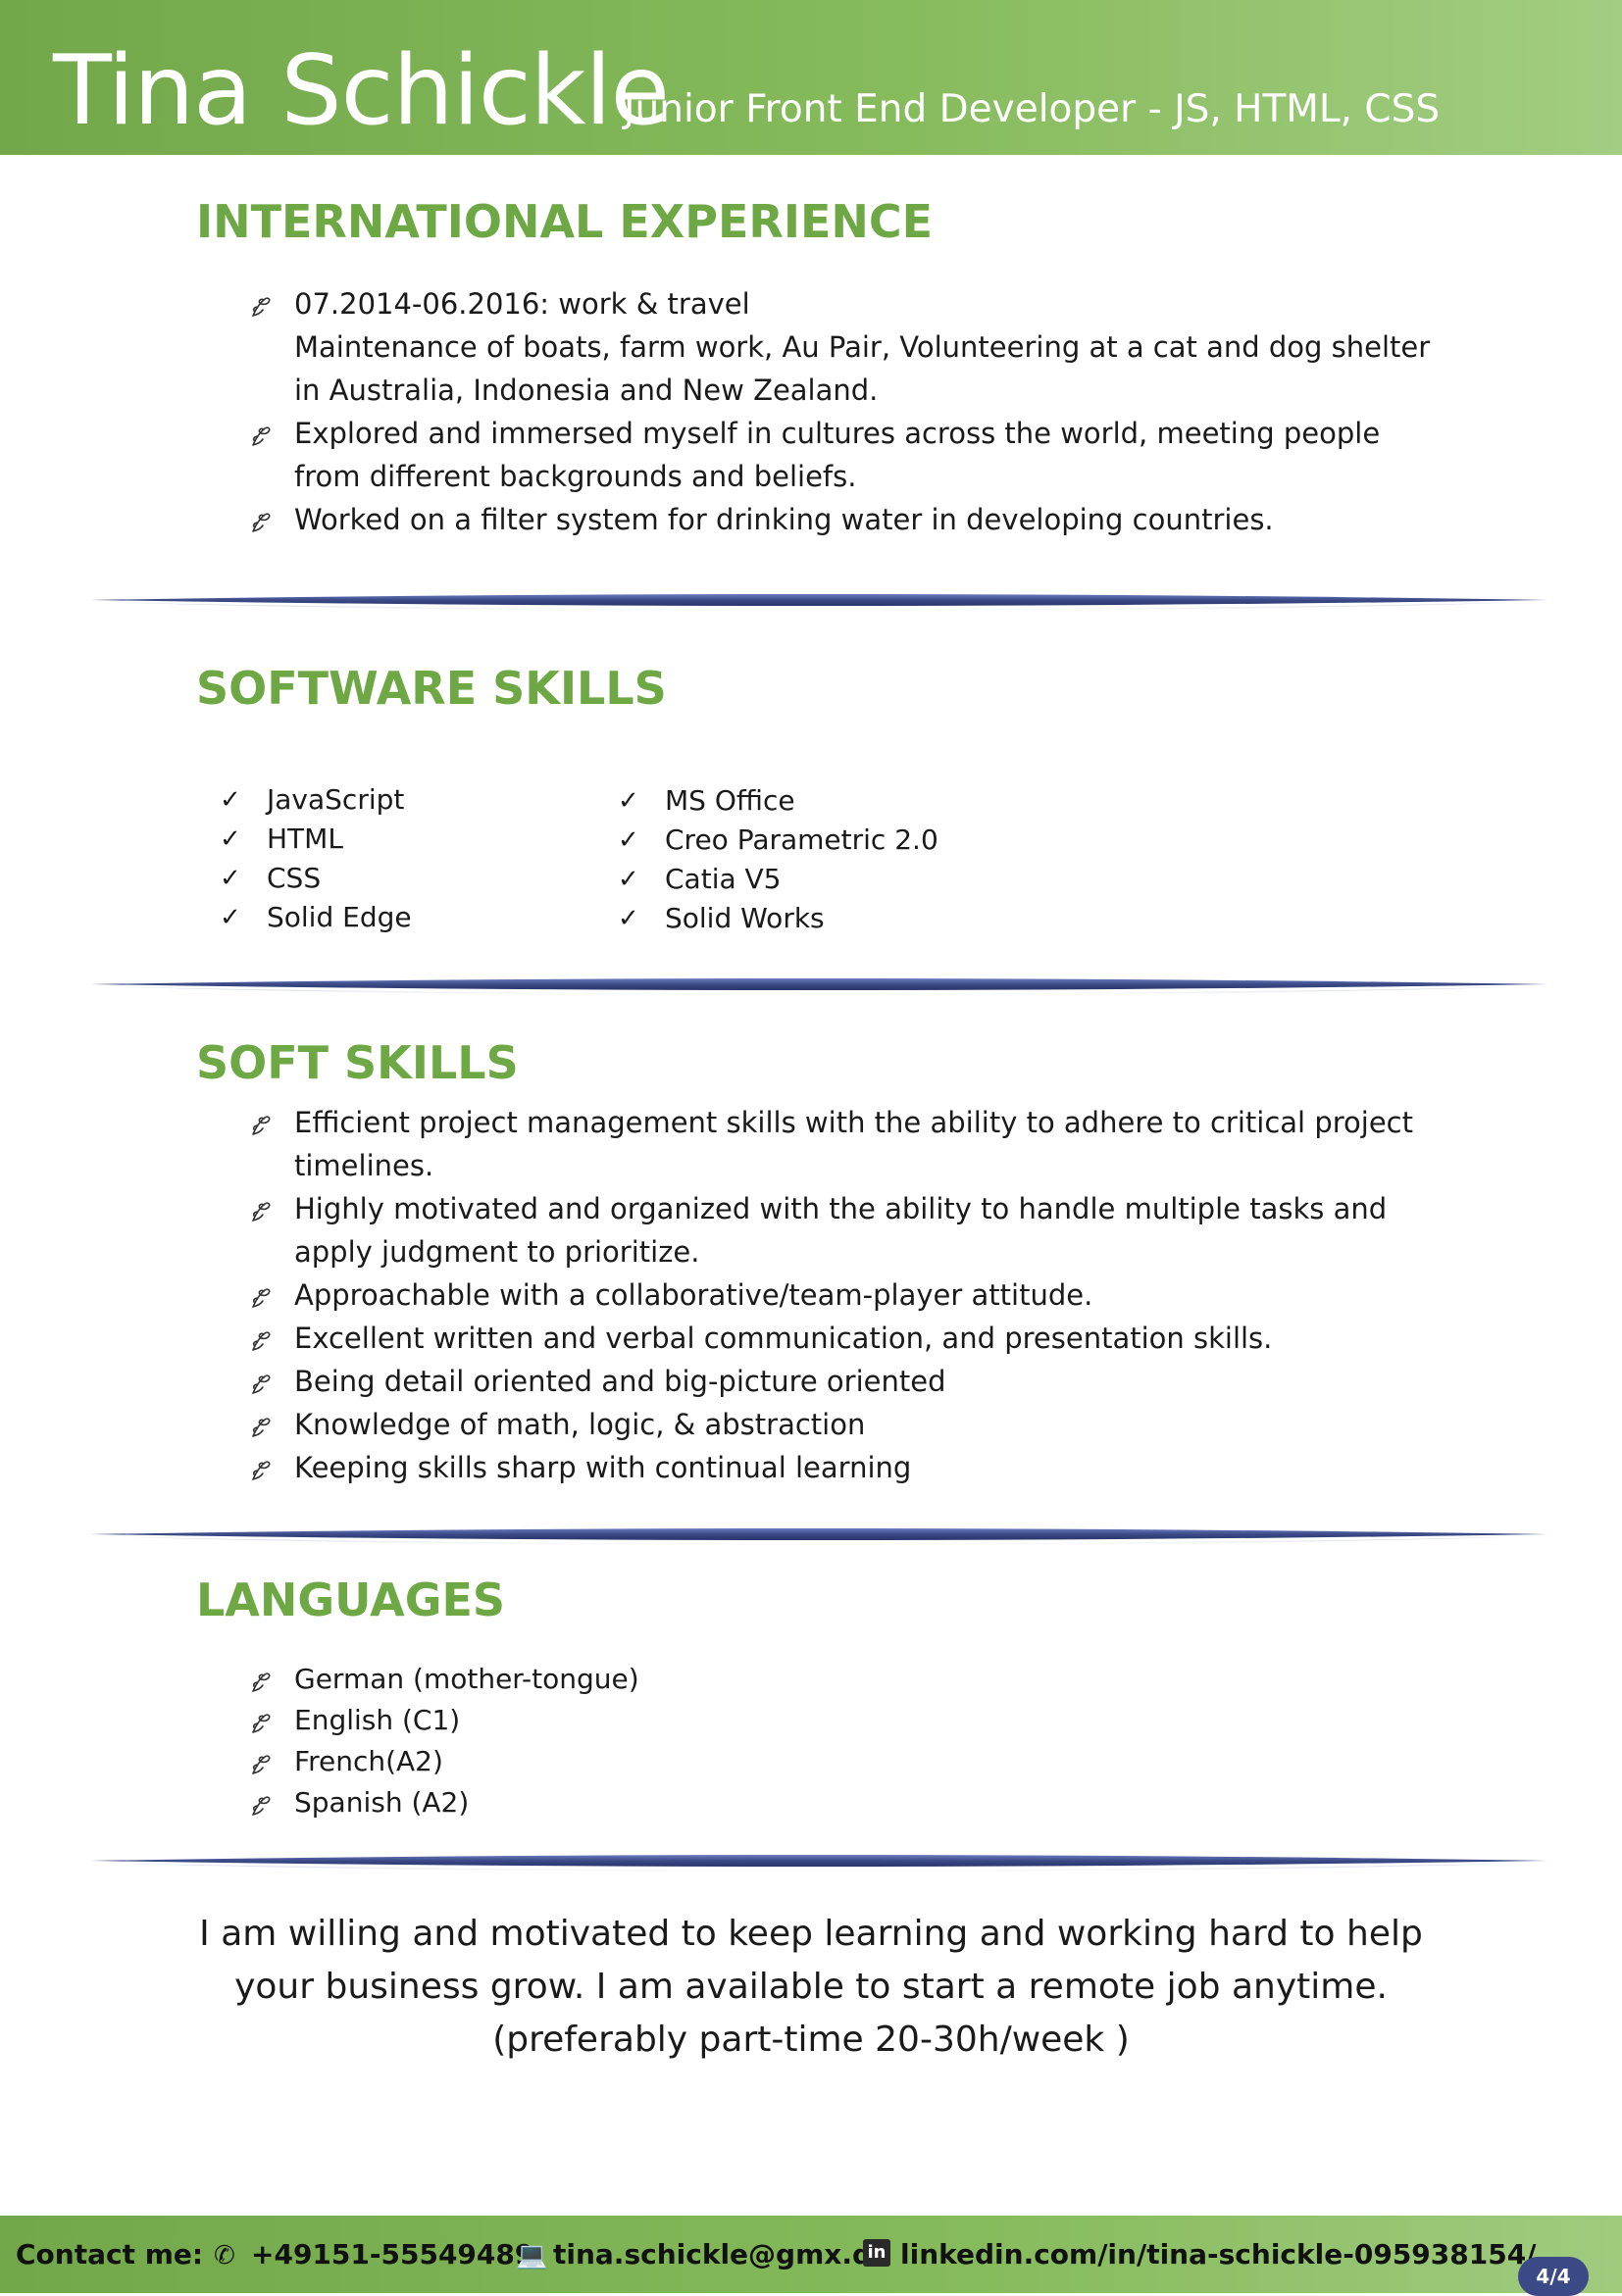 This screenshot has width=1622, height=2296. What do you see at coordinates (361, 91) in the screenshot?
I see `person-name: Tina Schickle` at bounding box center [361, 91].